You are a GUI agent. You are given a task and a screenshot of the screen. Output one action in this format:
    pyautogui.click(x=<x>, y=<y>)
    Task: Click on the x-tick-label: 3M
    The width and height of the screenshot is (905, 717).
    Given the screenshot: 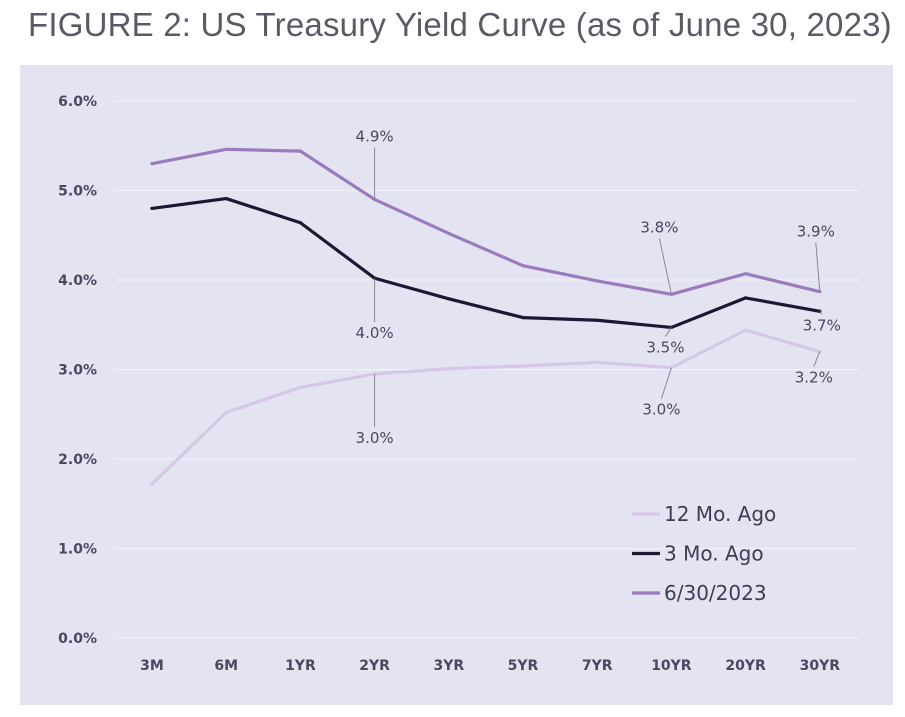 What is the action you would take?
    pyautogui.click(x=152, y=666)
    